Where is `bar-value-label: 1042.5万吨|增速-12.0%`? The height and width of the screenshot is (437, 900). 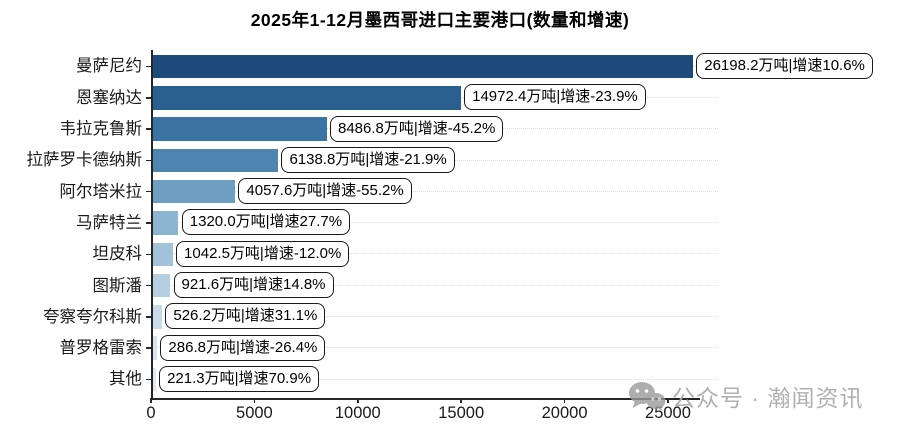 bar-value-label: 1042.5万吨|增速-12.0% is located at coordinates (263, 253).